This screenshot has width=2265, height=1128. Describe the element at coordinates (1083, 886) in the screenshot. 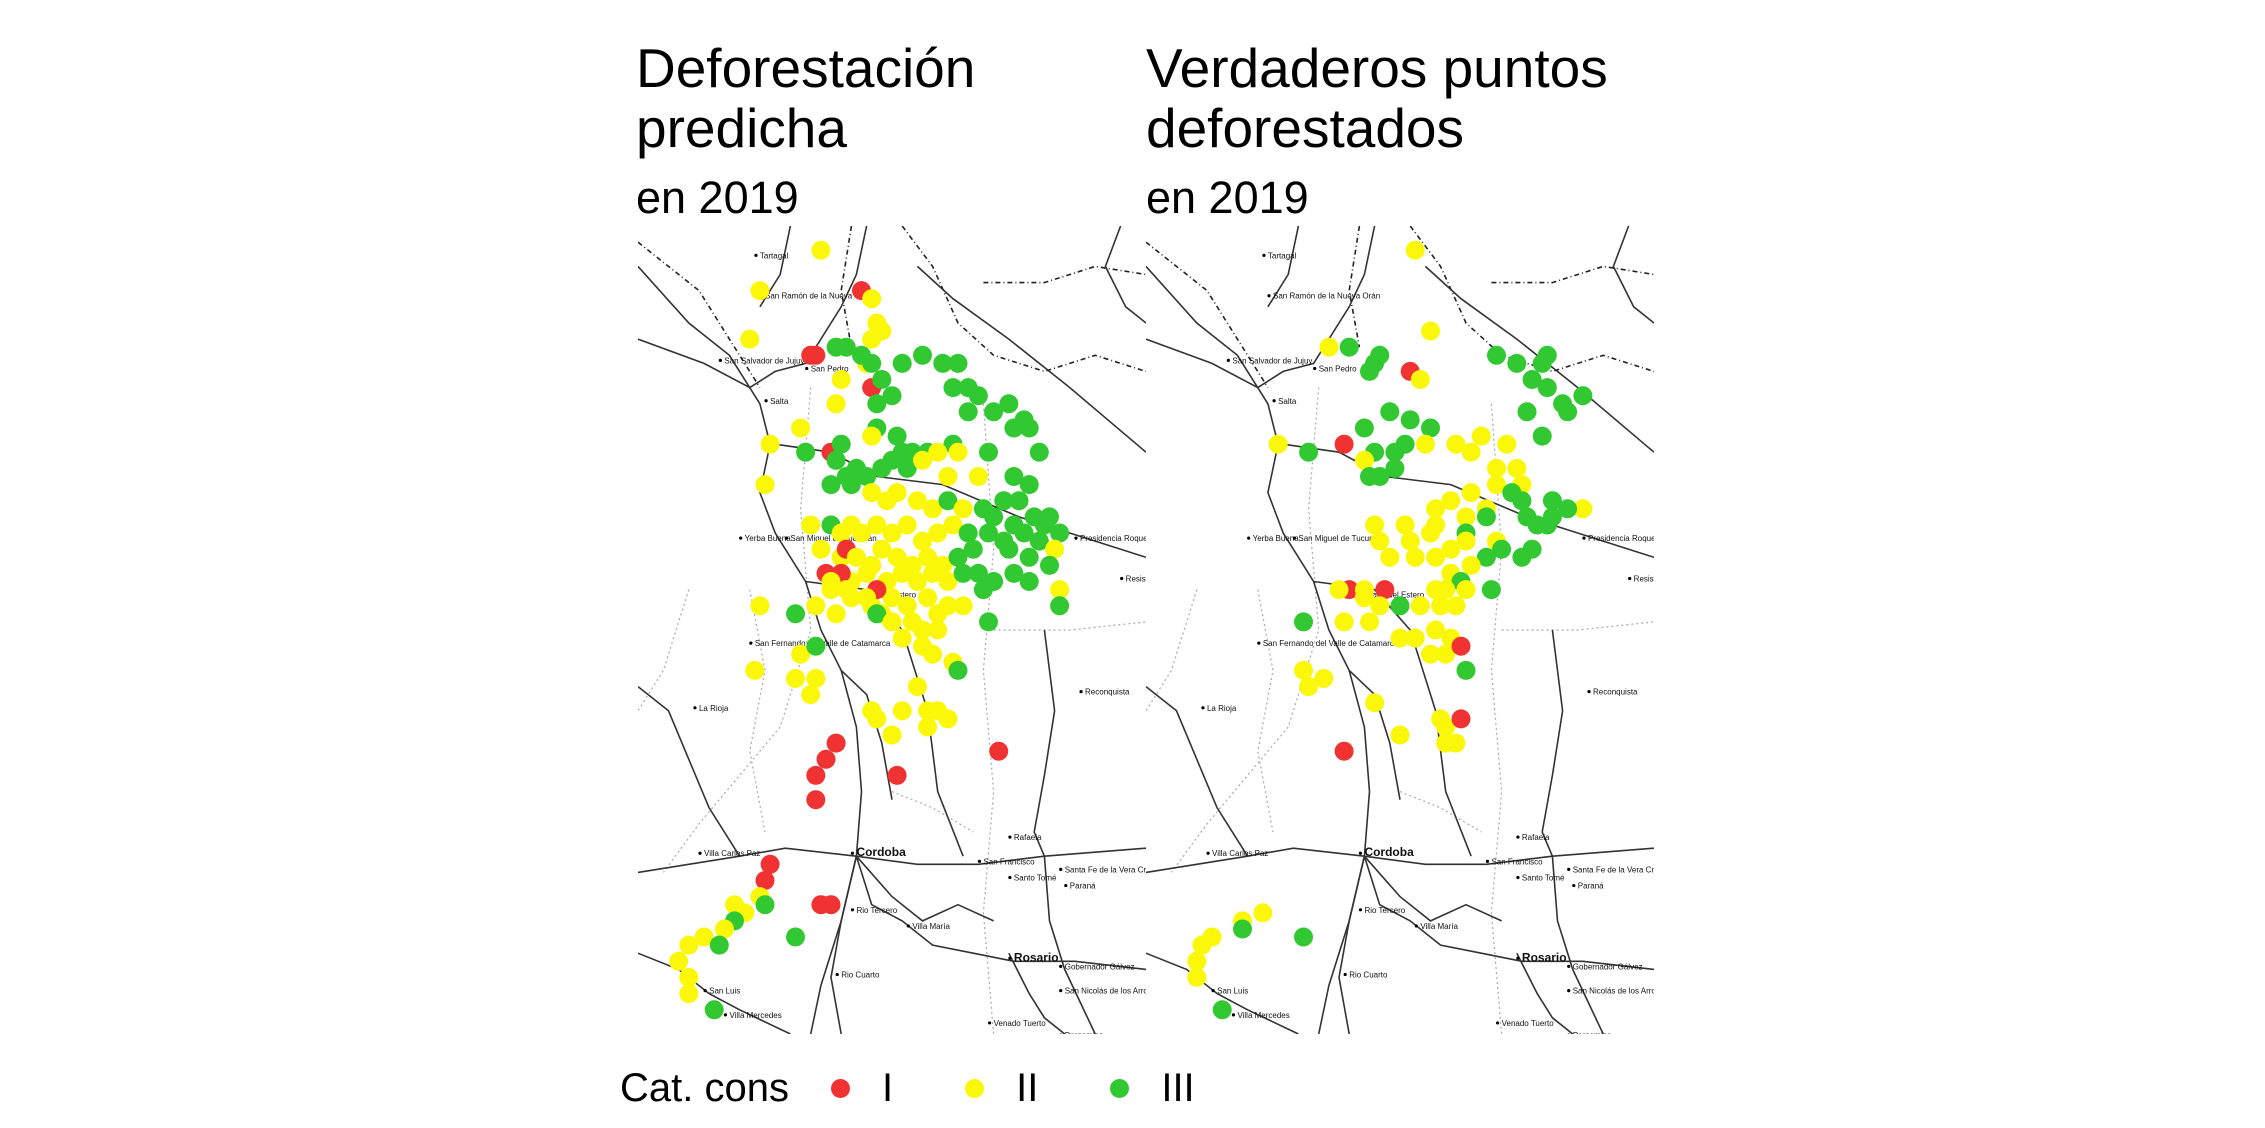

I see `city-label: Paraná` at that location.